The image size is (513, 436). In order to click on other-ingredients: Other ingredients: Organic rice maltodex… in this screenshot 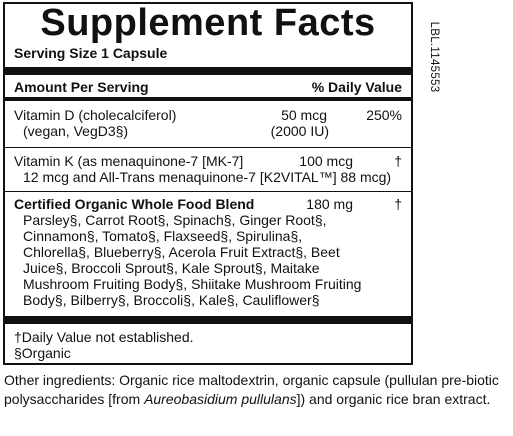, I will do `click(257, 390)`.